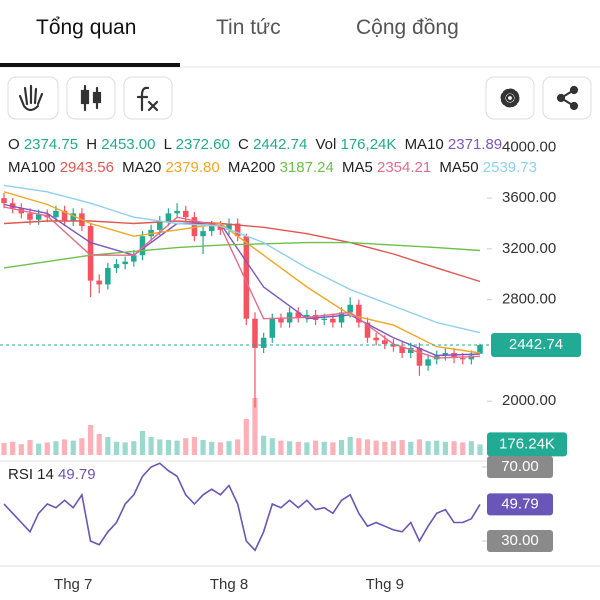 The width and height of the screenshot is (600, 600). Describe the element at coordinates (242, 255) in the screenshot. I see `ma-line` at that location.